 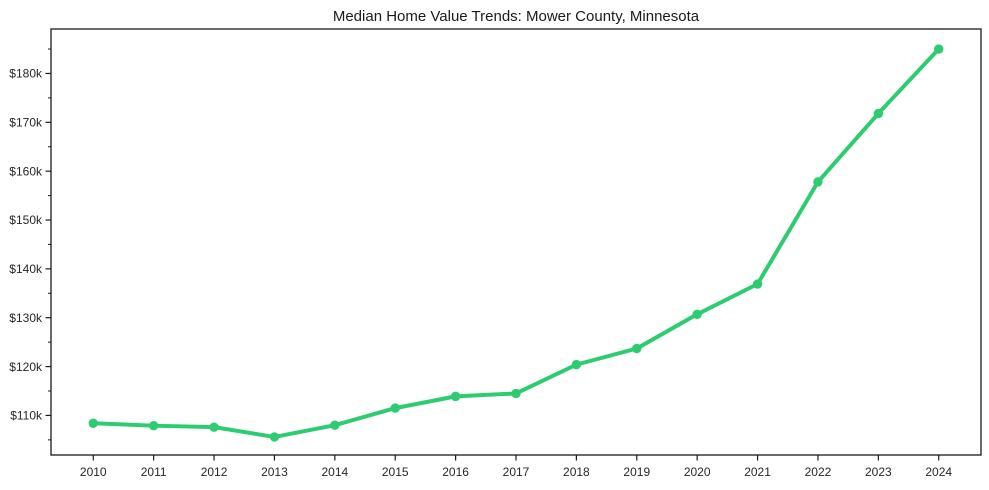 What do you see at coordinates (697, 472) in the screenshot?
I see `x-tick-label: 2020` at bounding box center [697, 472].